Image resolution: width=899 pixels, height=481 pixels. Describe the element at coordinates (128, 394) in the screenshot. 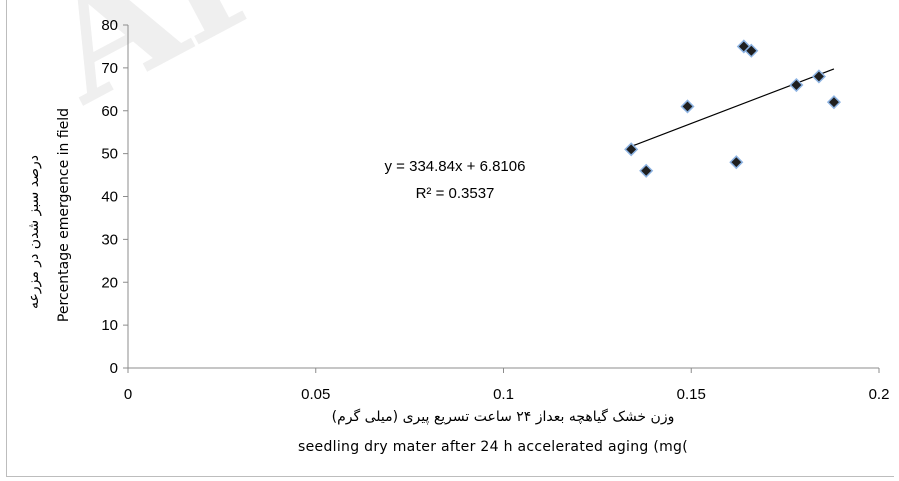

I see `x-tick-label: 0` at that location.